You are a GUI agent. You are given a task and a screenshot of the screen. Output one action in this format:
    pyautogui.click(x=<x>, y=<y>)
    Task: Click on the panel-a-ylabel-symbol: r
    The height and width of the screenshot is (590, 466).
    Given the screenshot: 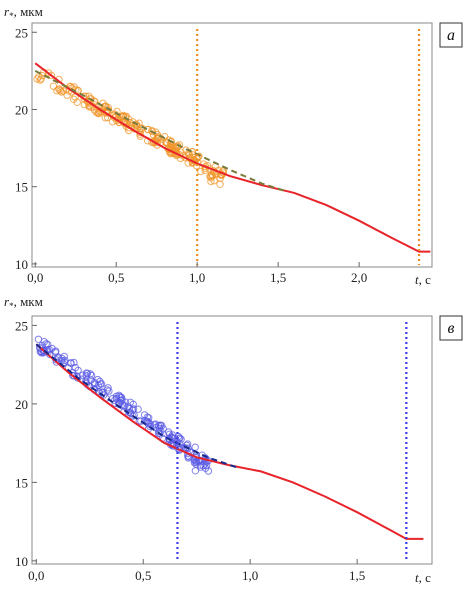 What is the action you would take?
    pyautogui.click(x=7, y=11)
    